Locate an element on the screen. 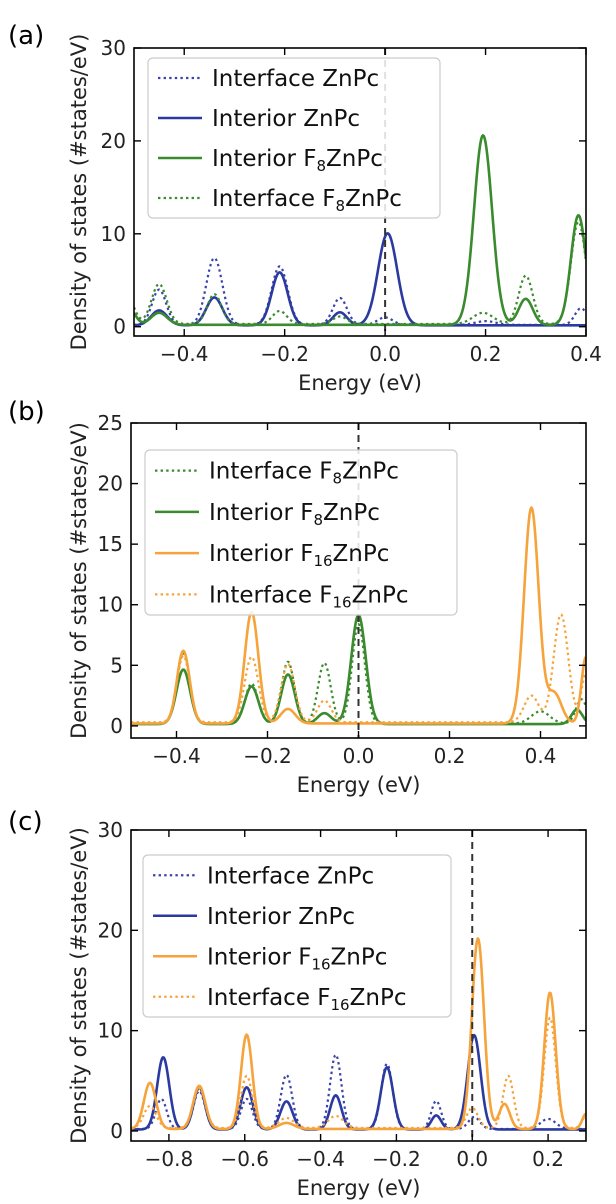 The image size is (616, 1204). x-tick-label: −0.6 is located at coordinates (244, 1159).